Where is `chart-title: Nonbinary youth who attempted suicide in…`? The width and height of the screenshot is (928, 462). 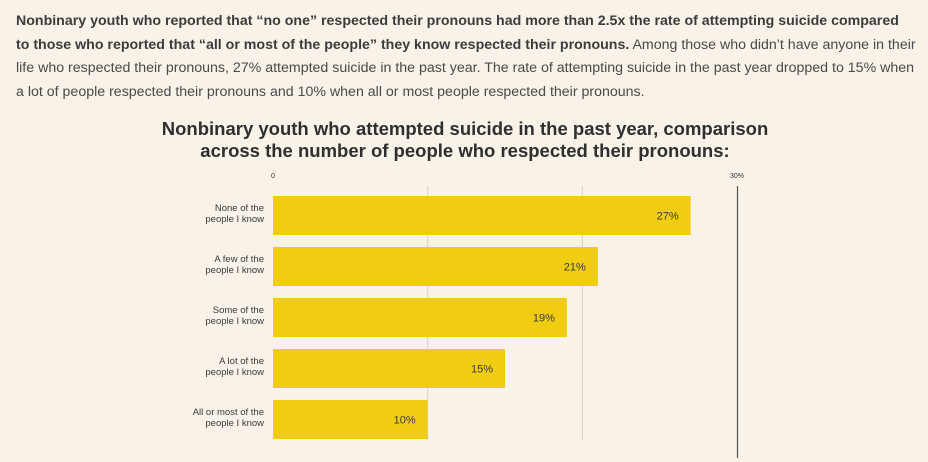 chart-title: Nonbinary youth who attempted suicide in… is located at coordinates (465, 139).